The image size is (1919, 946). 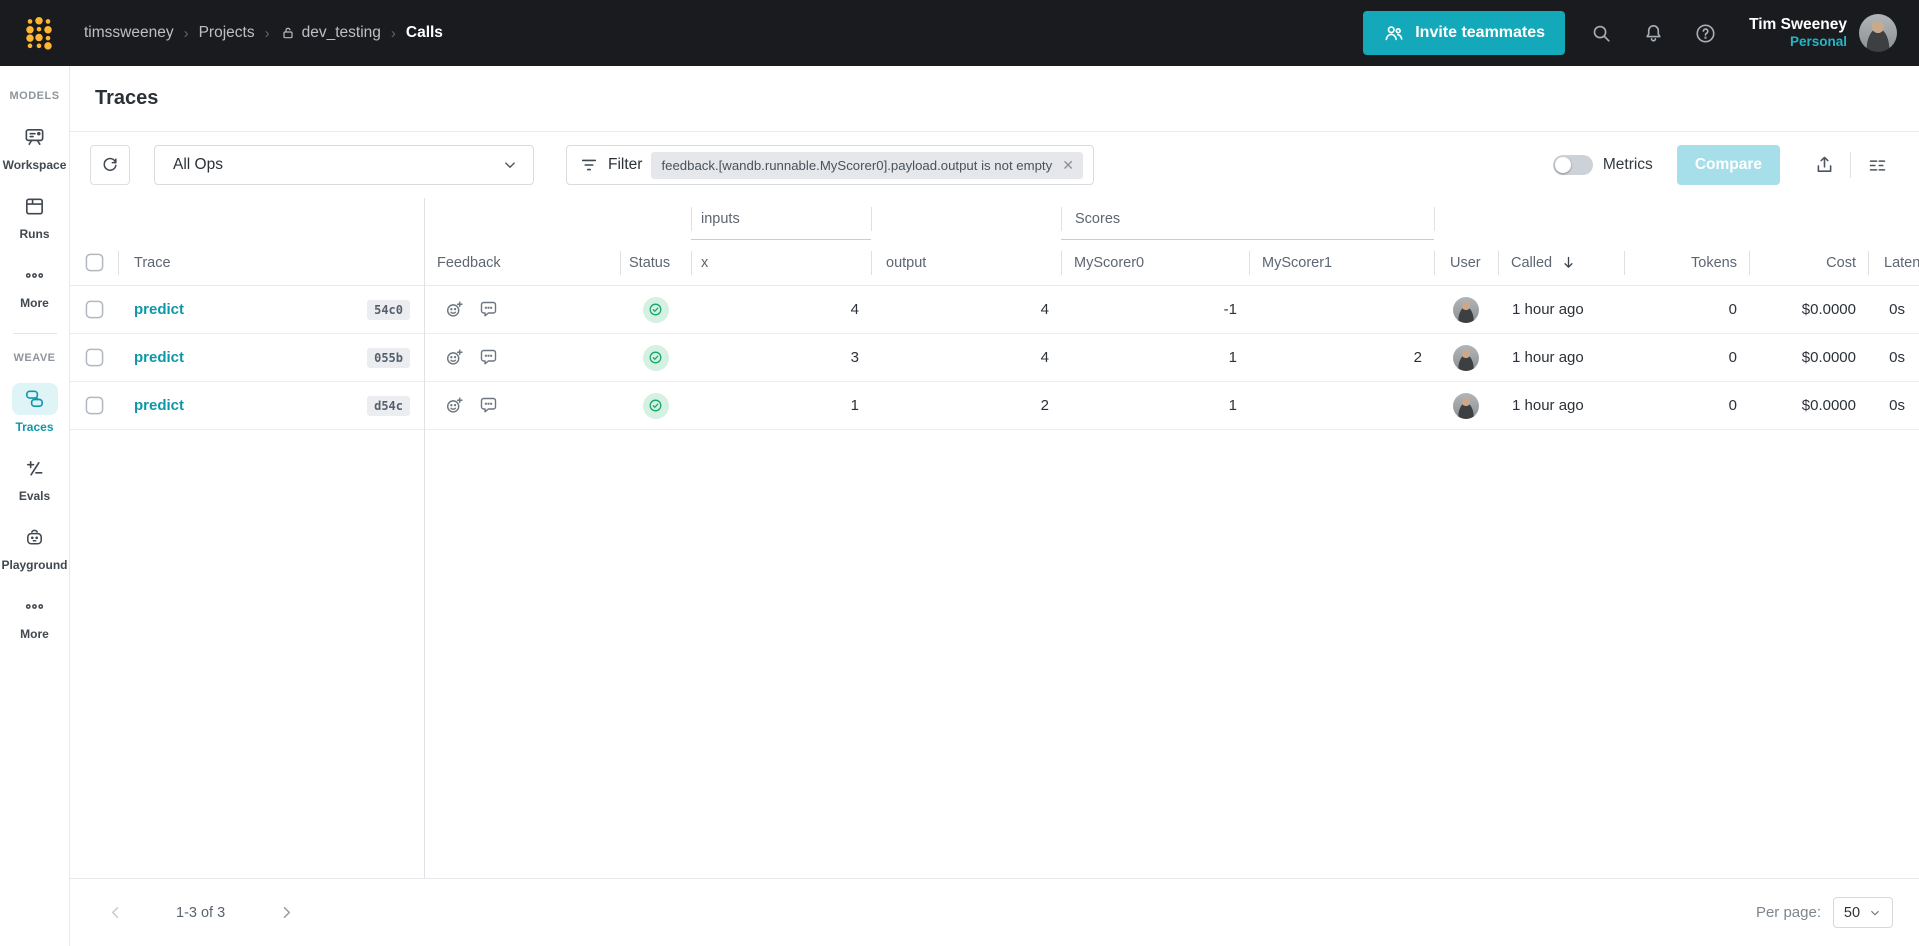 I want to click on filter-chip-remove-icon: ✕, so click(x=1068, y=165).